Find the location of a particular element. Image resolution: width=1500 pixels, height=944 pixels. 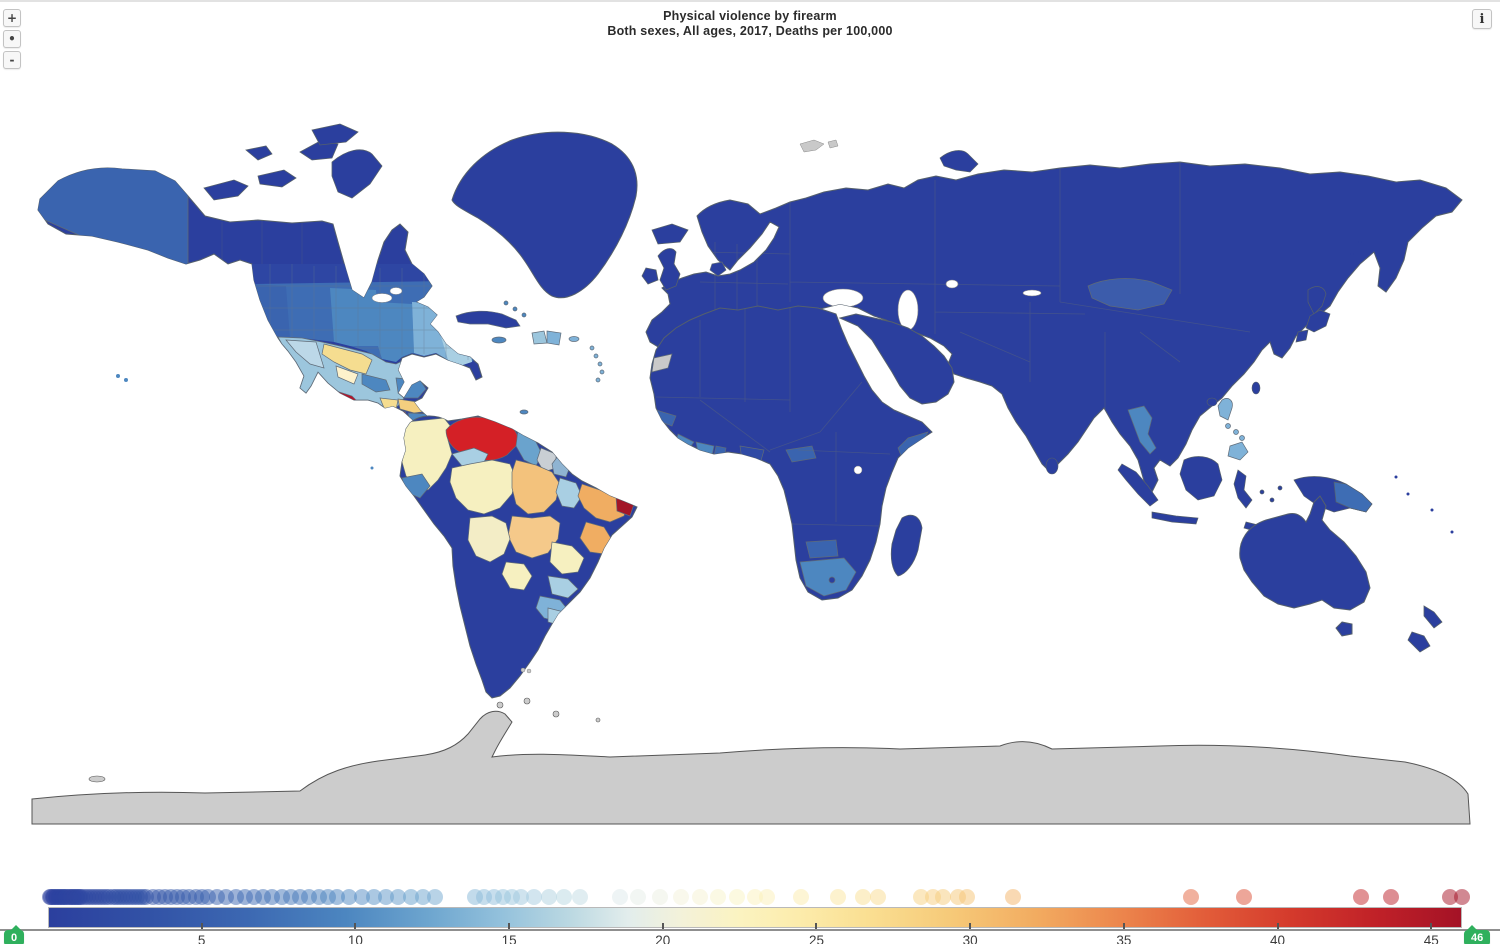

legend-max-pointer is located at coordinates (1472, 927).